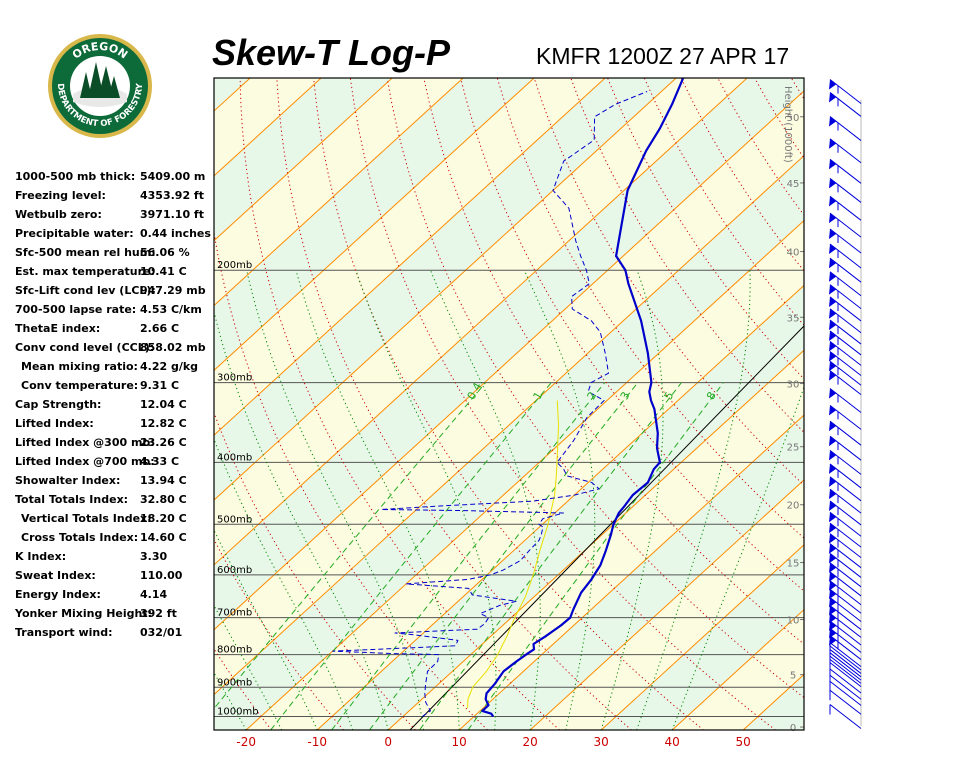 The width and height of the screenshot is (960, 768). I want to click on index-value: 0.44 inches, so click(175, 233).